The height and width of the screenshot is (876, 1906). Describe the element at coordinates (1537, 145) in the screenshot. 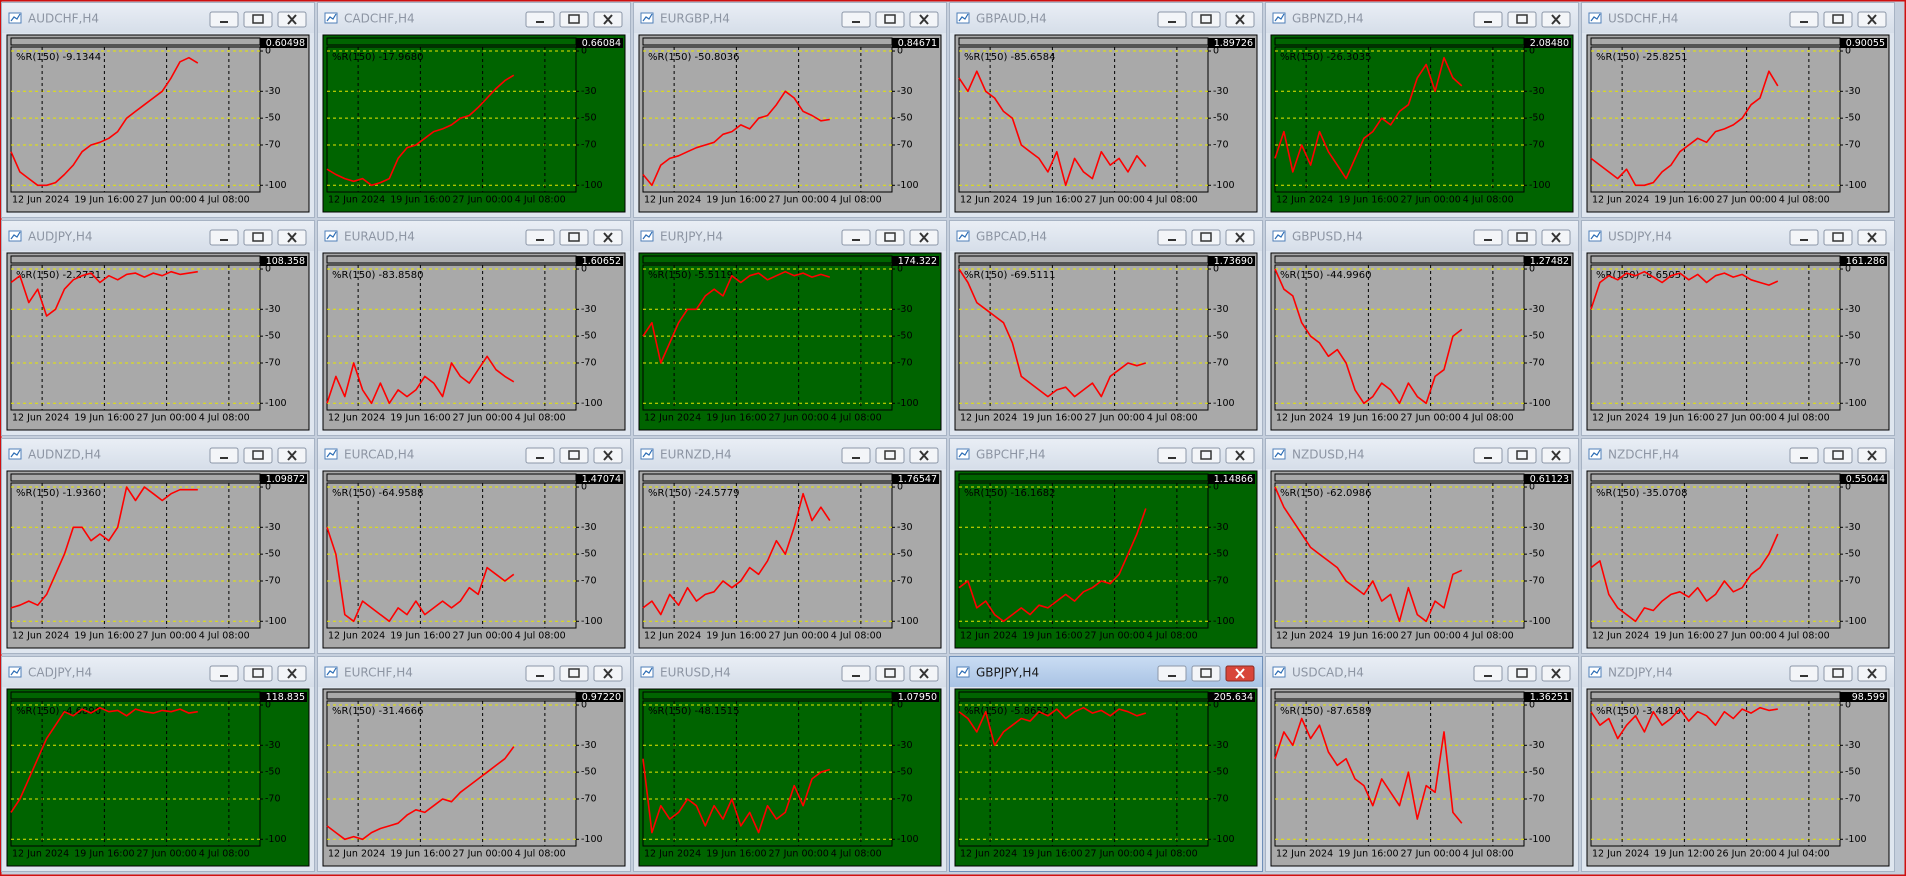

I see `y-tick-label: -70` at that location.